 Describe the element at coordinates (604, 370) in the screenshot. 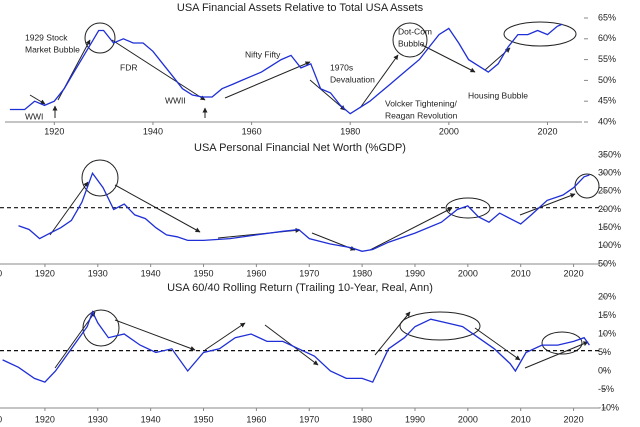

I see `y-tick-label: 0%` at that location.